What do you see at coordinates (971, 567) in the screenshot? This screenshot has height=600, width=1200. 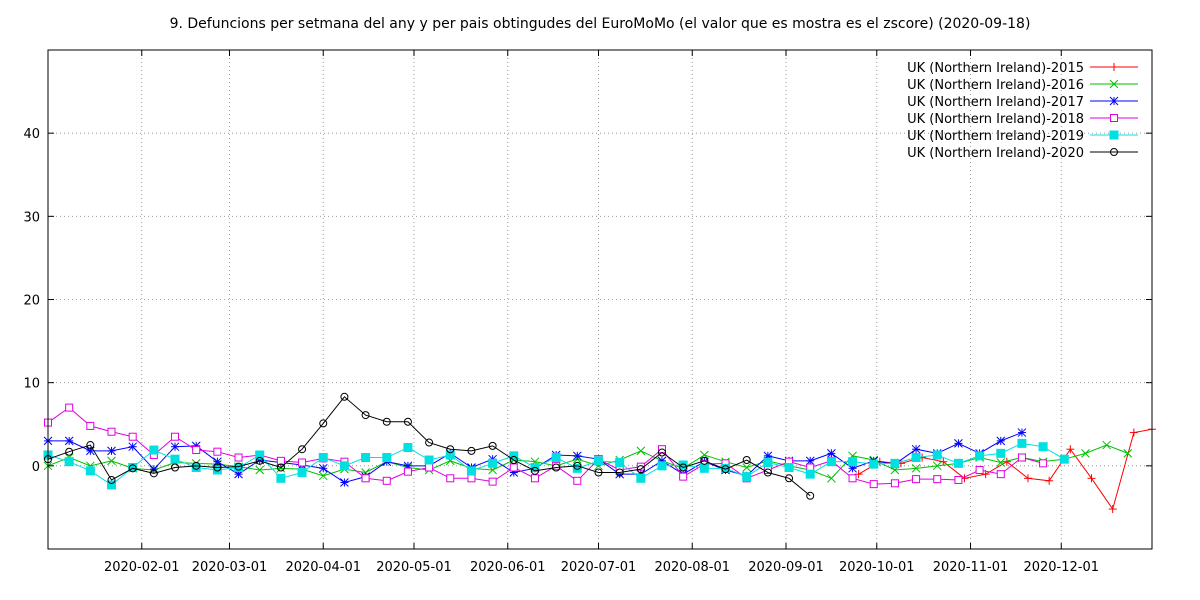 I see `x-tick-label: 2020-11-01` at bounding box center [971, 567].